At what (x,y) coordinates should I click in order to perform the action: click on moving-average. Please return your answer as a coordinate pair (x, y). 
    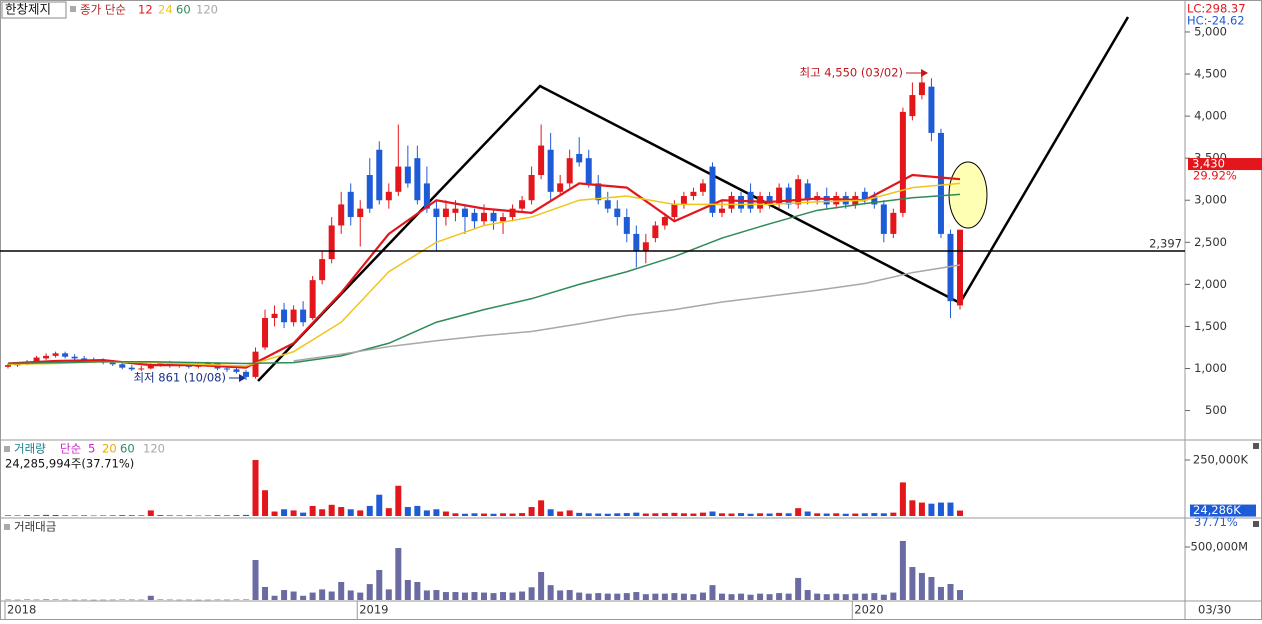
    Looking at the image, I should click on (627, 313).